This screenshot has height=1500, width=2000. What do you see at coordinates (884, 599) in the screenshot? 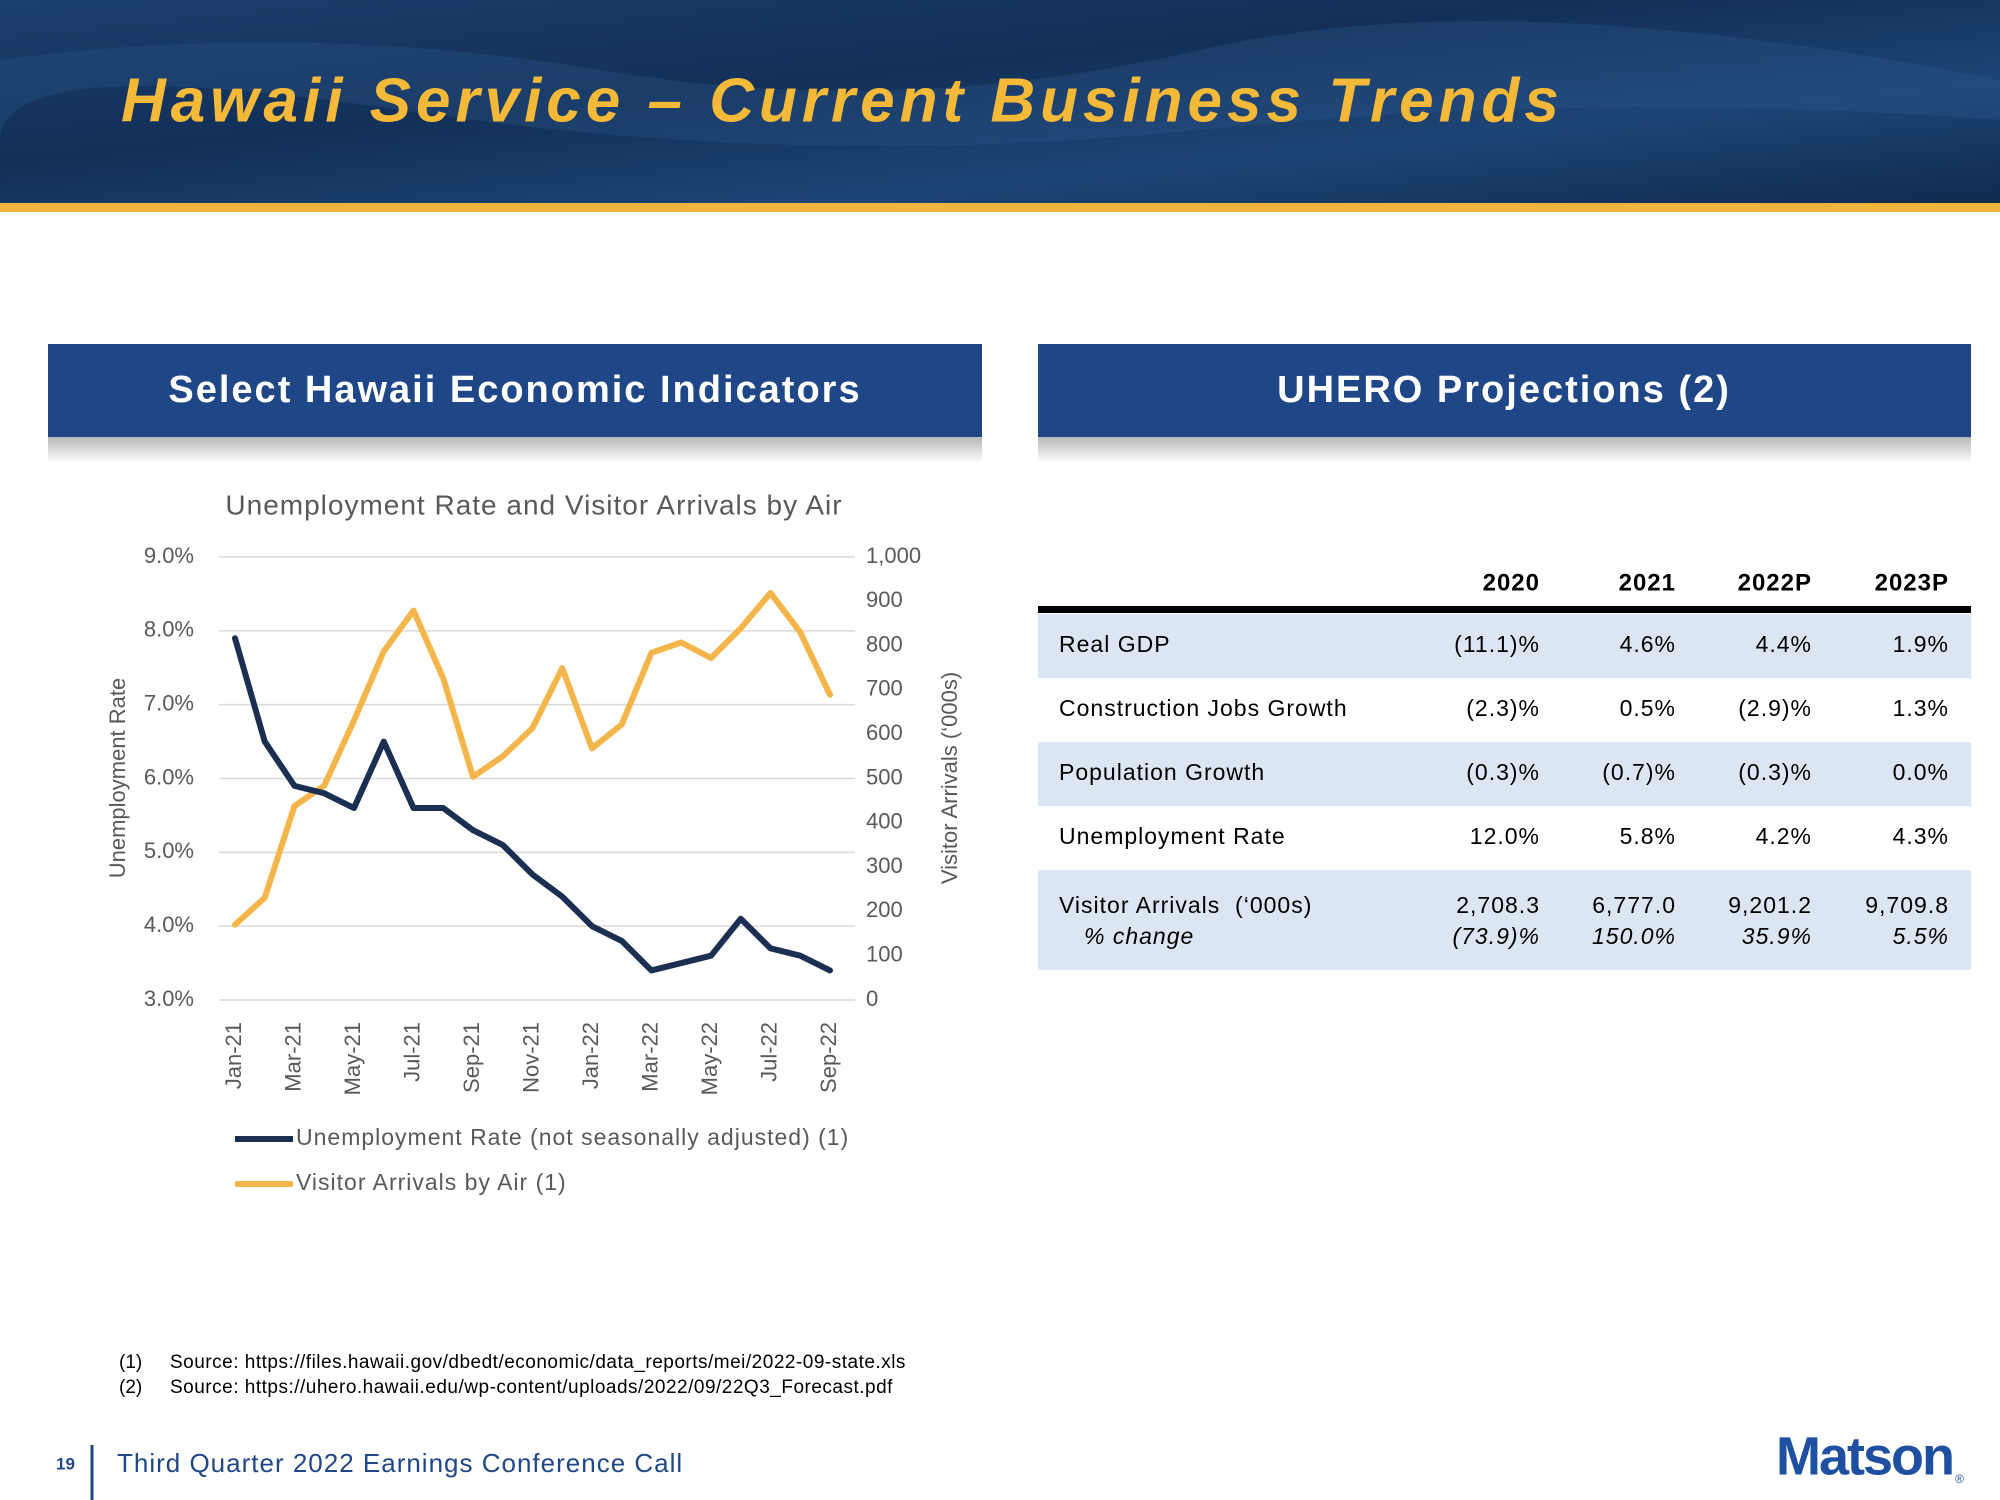
I see `y2-tick-label: 900` at bounding box center [884, 599].